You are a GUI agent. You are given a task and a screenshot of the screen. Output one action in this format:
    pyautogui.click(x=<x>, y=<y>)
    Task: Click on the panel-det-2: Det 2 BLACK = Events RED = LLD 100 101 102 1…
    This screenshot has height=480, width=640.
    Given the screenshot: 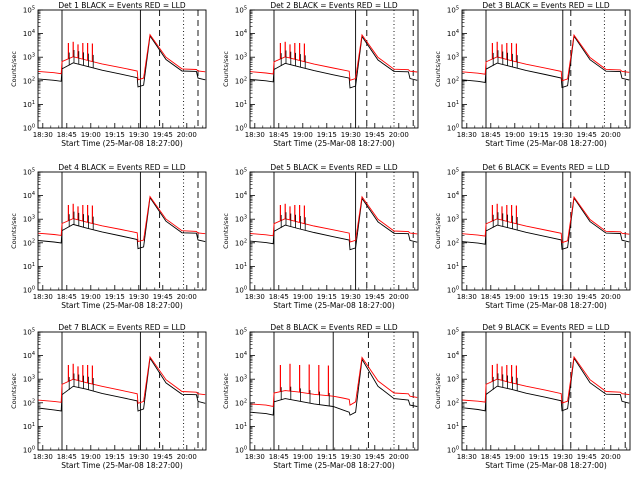 What is the action you would take?
    pyautogui.click(x=320, y=74)
    